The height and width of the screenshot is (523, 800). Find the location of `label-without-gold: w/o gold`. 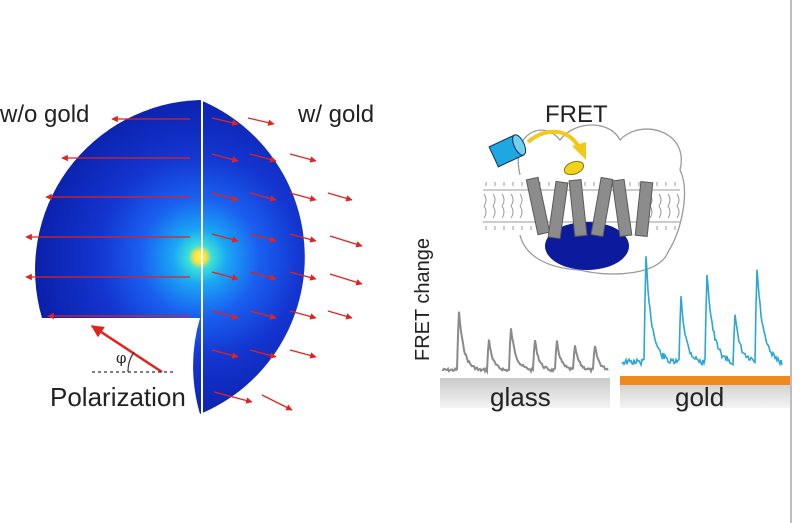

label-without-gold: w/o gold is located at coordinates (45, 114).